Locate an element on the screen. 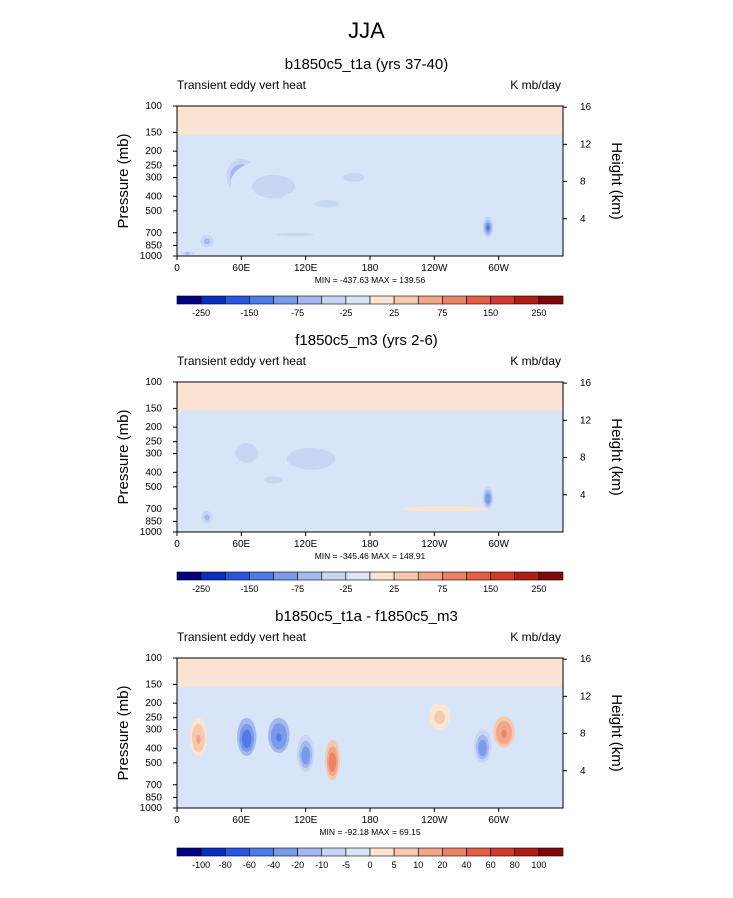 Image resolution: width=733 pixels, height=898 pixels. min-max-label: MIN = -345.46 MAX = 148.91 is located at coordinates (370, 556).